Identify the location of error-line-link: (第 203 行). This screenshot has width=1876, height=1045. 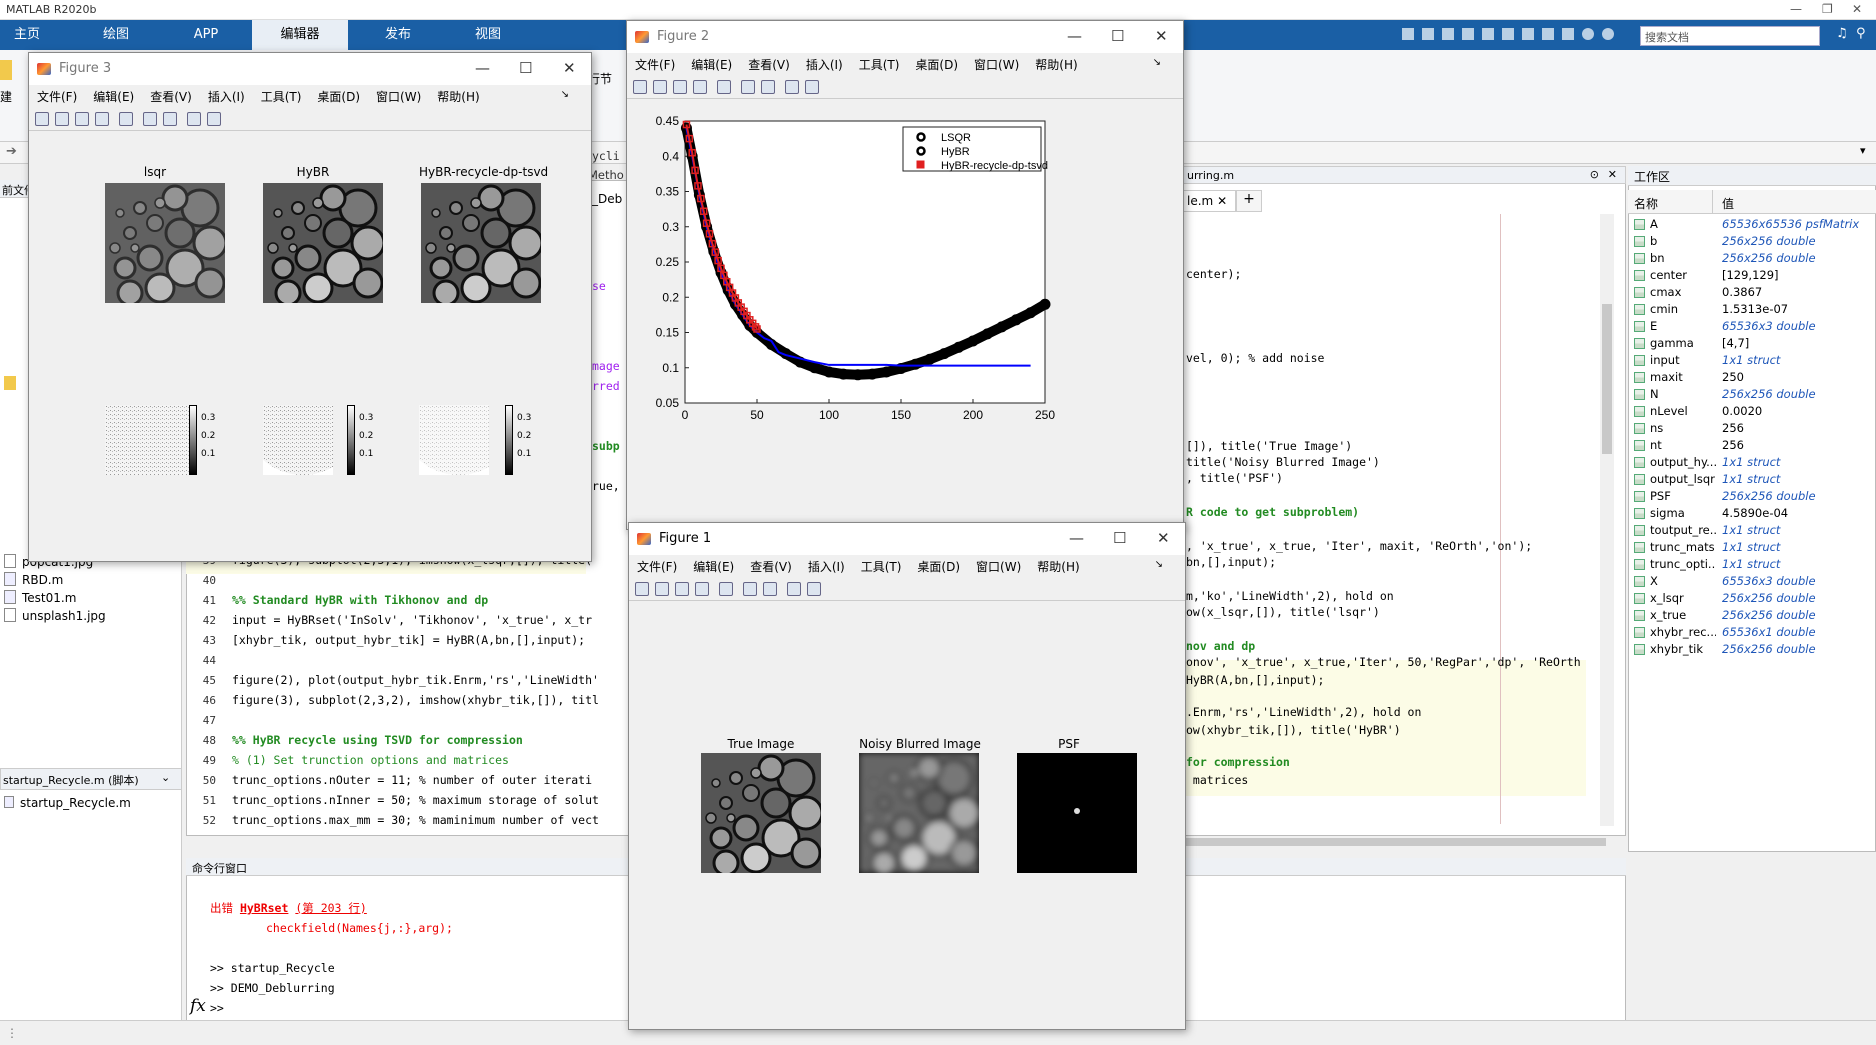
(331, 908).